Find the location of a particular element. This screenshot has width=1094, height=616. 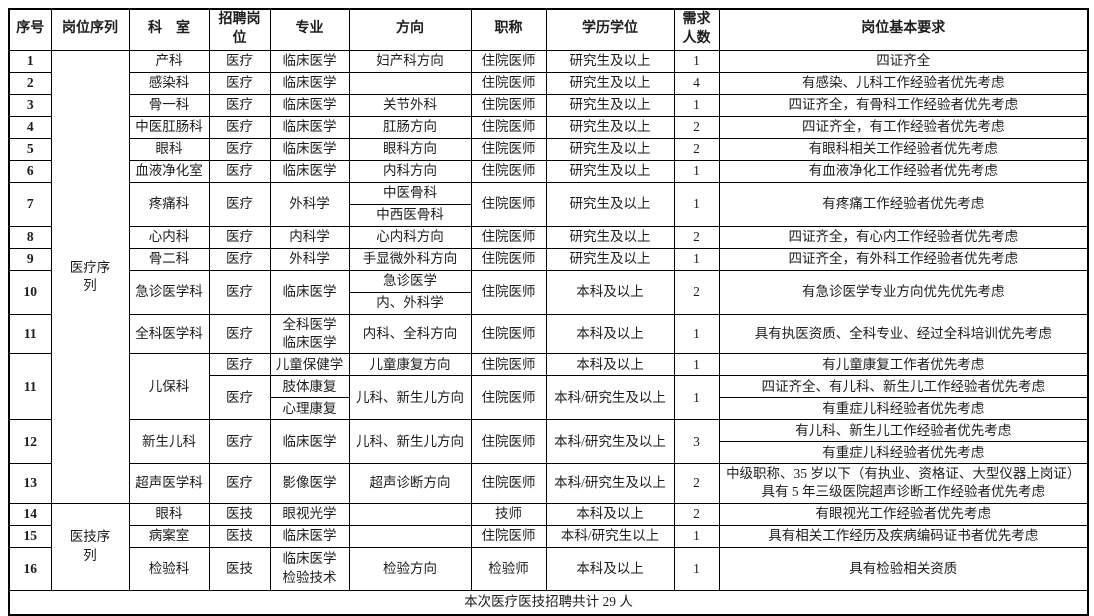

table-cell: 眼视光学 is located at coordinates (309, 514).